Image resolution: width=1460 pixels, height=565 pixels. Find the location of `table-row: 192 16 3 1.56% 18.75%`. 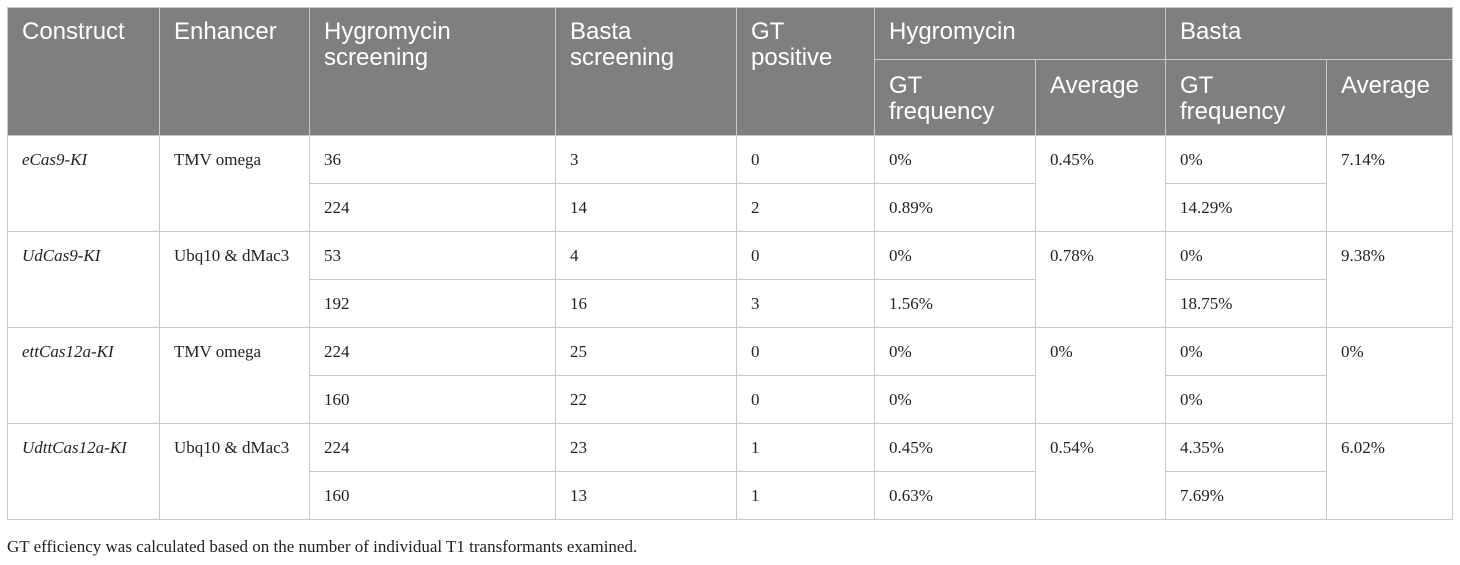

table-row: 192 16 3 1.56% 18.75% is located at coordinates (730, 303).